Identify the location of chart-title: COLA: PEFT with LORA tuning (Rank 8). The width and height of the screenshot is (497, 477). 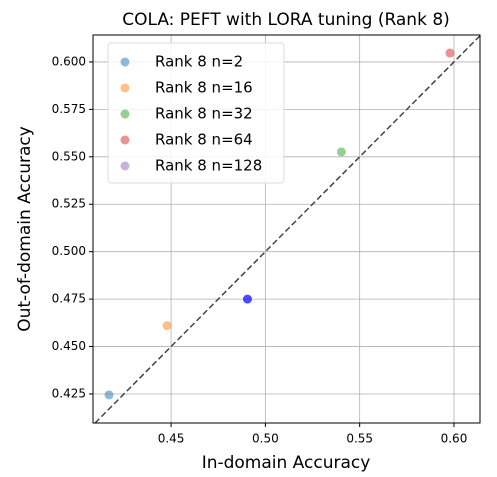
(286, 20).